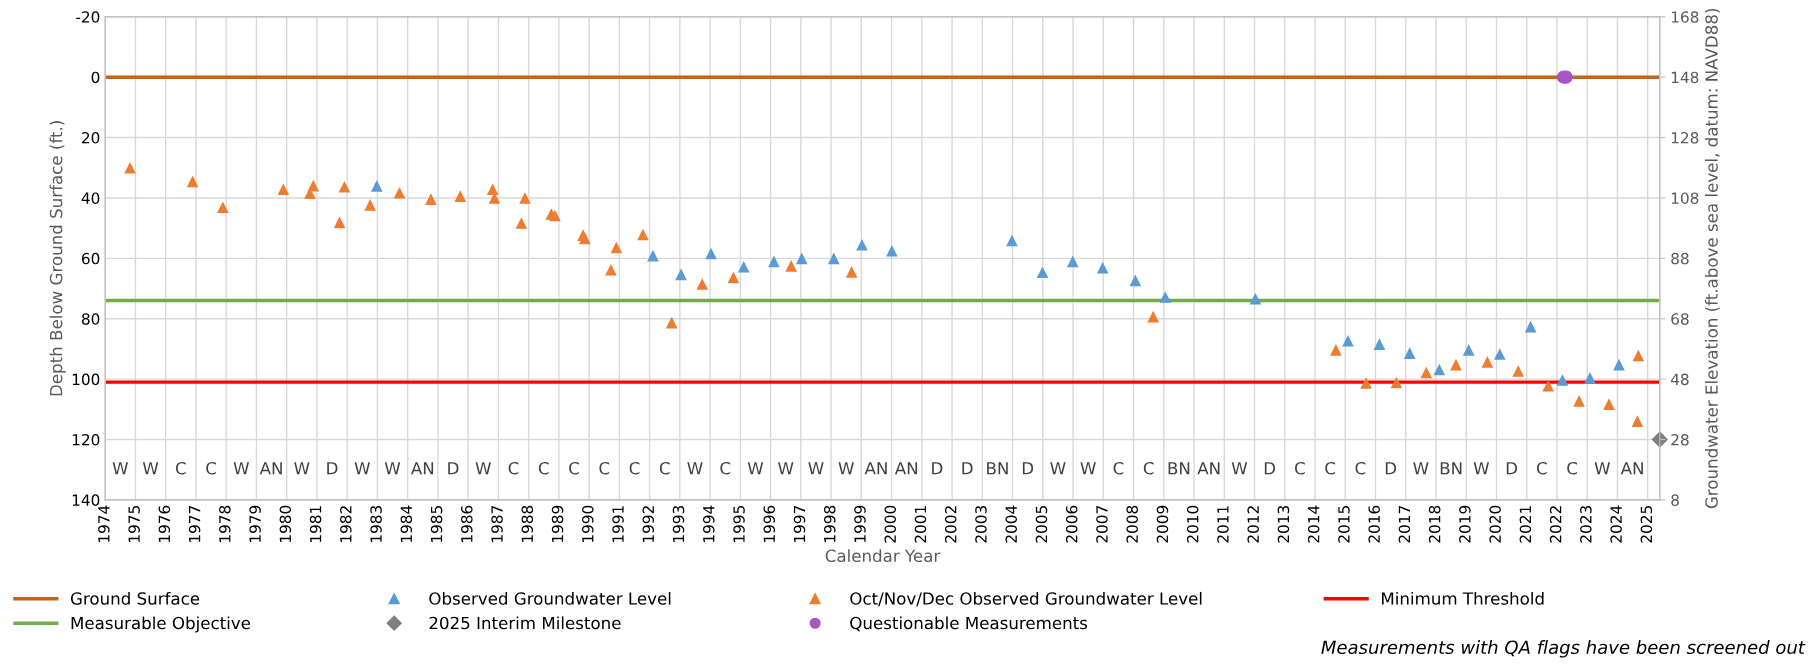 The height and width of the screenshot is (671, 1814). I want to click on y2-tick-label: 108, so click(1685, 198).